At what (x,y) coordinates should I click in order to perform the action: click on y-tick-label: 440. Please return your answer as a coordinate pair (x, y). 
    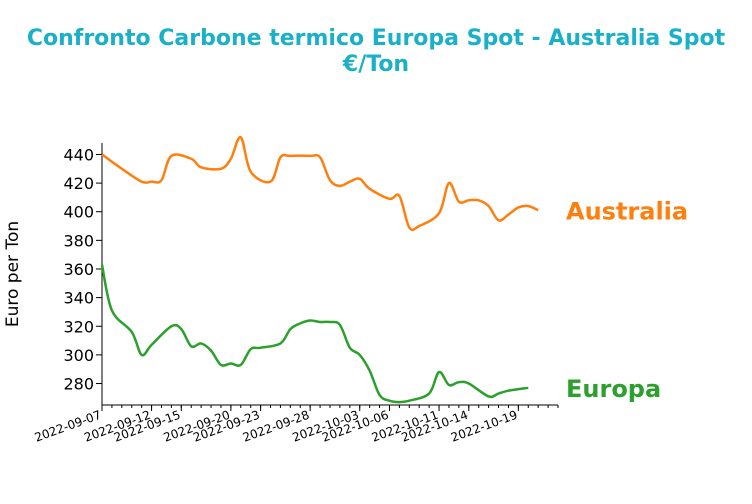
    Looking at the image, I should click on (78, 154).